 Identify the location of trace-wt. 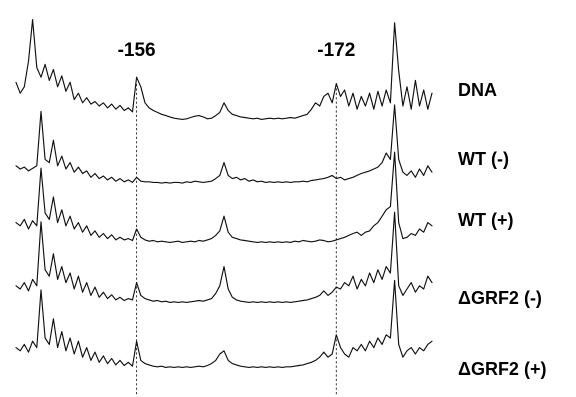
(224, 144).